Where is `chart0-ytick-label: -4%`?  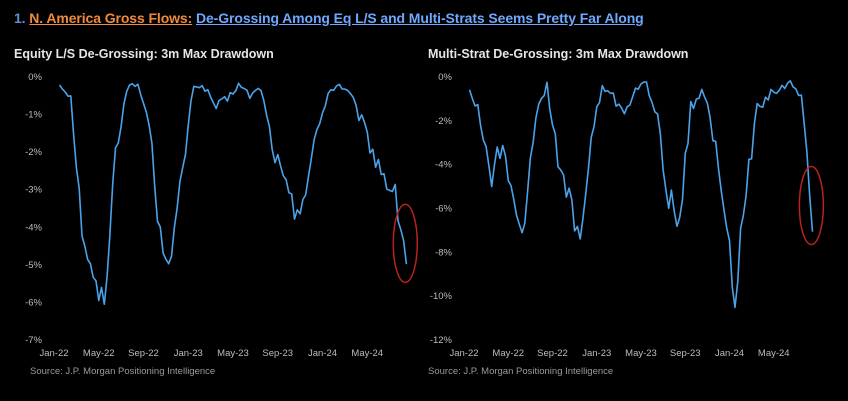 chart0-ytick-label: -4% is located at coordinates (33, 227).